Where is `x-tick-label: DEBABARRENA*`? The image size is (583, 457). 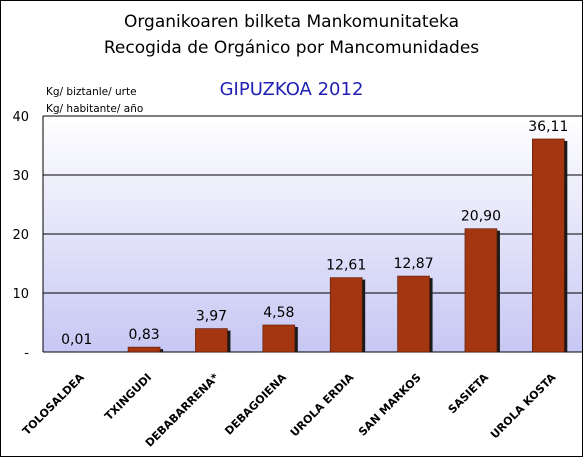 x-tick-label: DEBABARRENA* is located at coordinates (182, 410).